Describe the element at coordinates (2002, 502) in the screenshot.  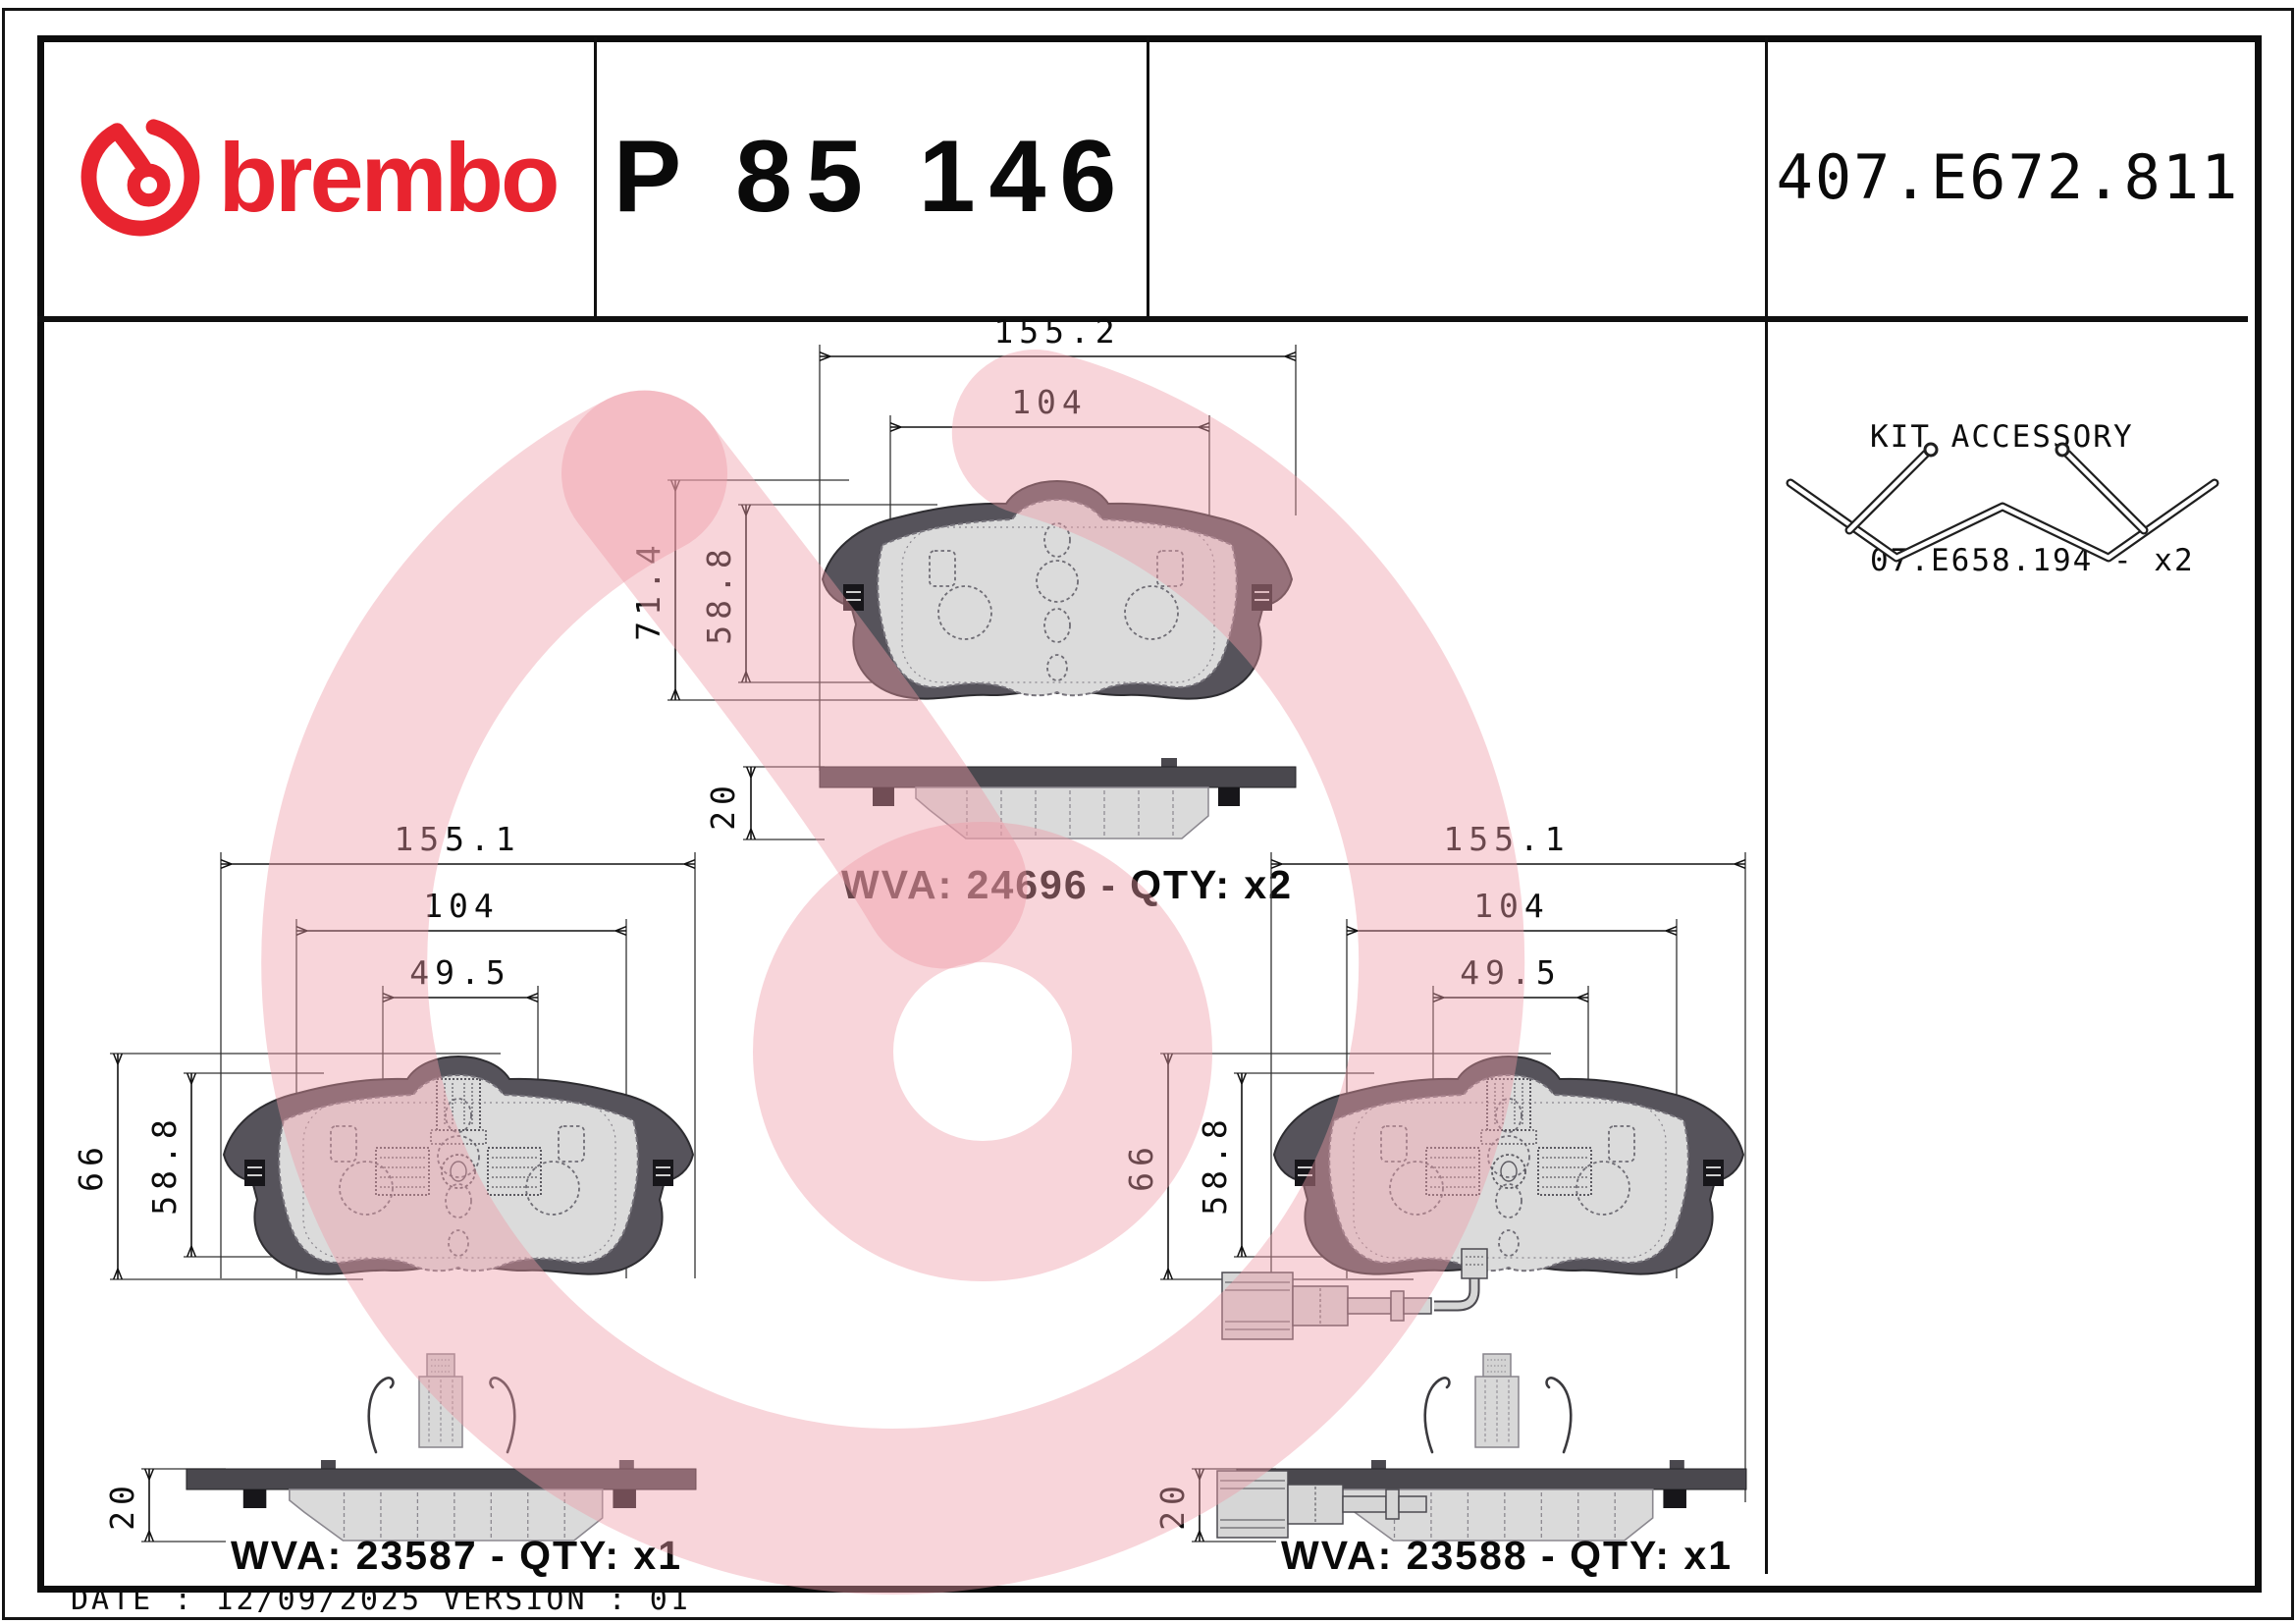
I see `kit-accessory-clip-drawing` at that location.